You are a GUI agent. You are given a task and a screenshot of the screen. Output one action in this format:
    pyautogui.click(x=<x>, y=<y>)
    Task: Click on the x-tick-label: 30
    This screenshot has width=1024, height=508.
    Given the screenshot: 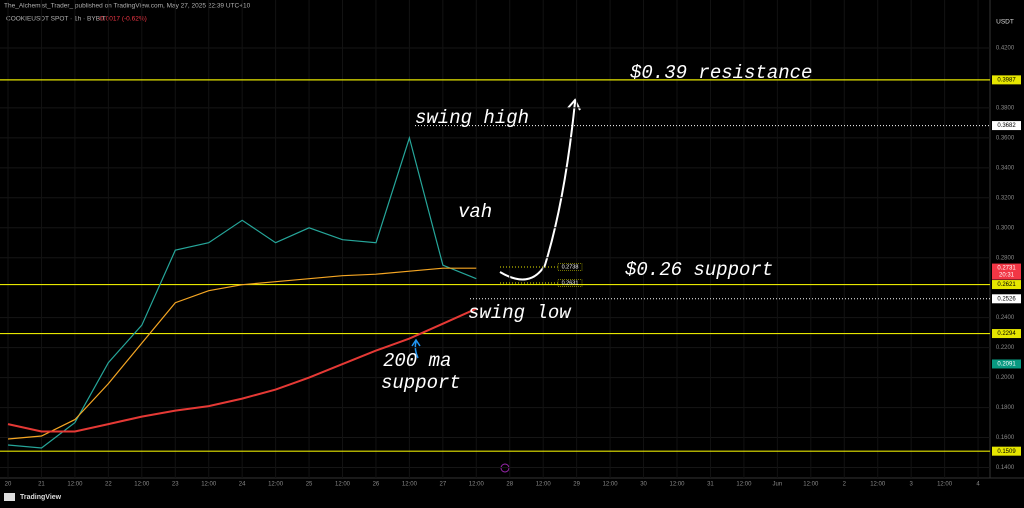 What is the action you would take?
    pyautogui.click(x=643, y=485)
    